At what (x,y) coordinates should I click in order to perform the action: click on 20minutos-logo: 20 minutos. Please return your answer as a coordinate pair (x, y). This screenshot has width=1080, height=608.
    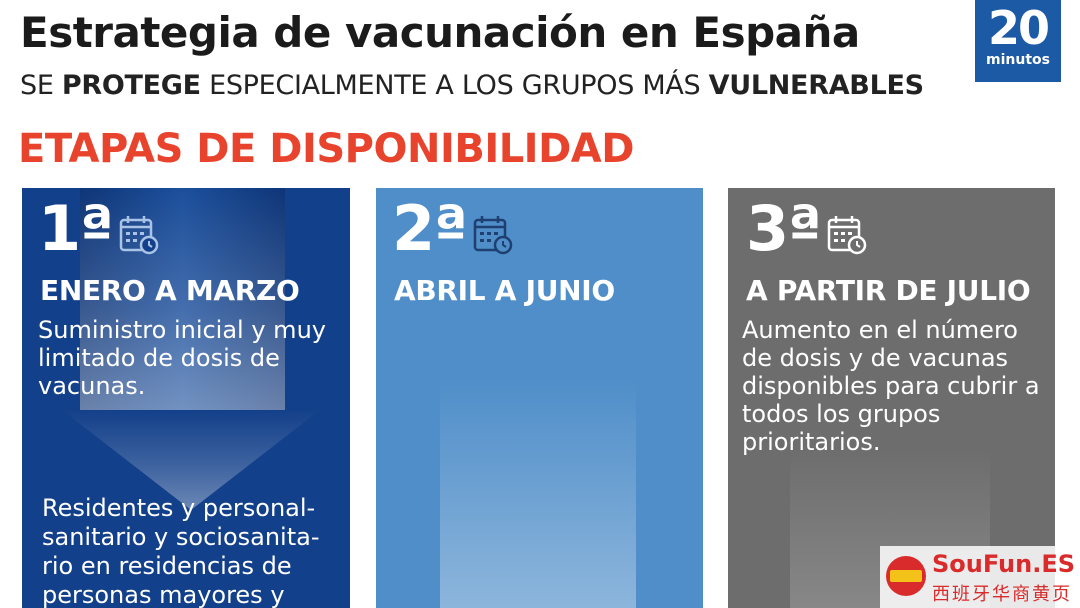
    Looking at the image, I should click on (1018, 41).